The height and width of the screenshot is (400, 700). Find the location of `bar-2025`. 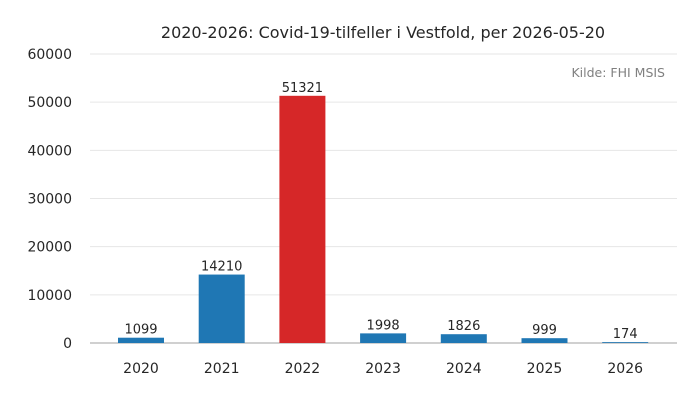

bar-2025 is located at coordinates (544, 340).